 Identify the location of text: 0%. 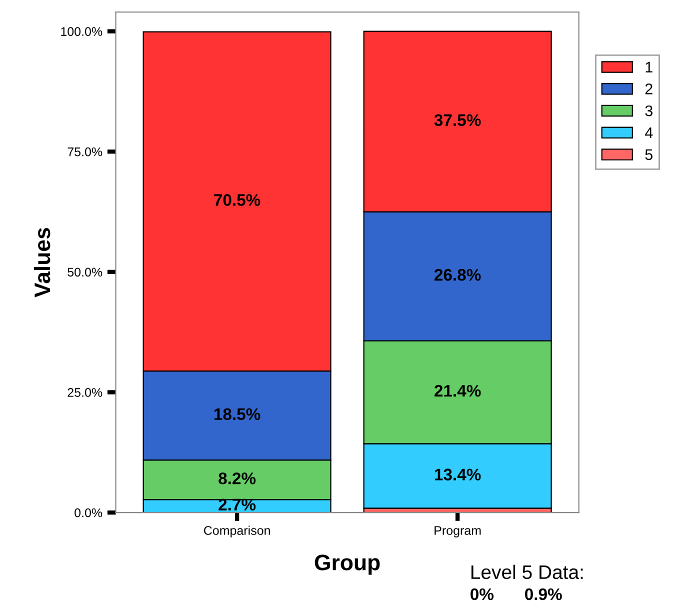
(482, 594).